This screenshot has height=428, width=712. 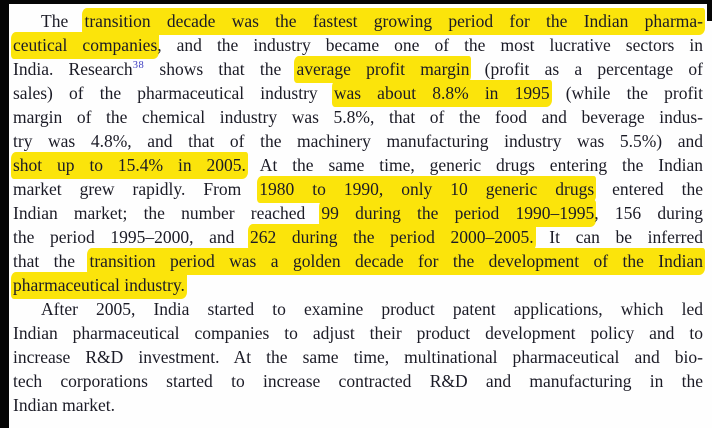 What do you see at coordinates (85, 45) in the screenshot?
I see `highlighted-text: ceutical companies` at bounding box center [85, 45].